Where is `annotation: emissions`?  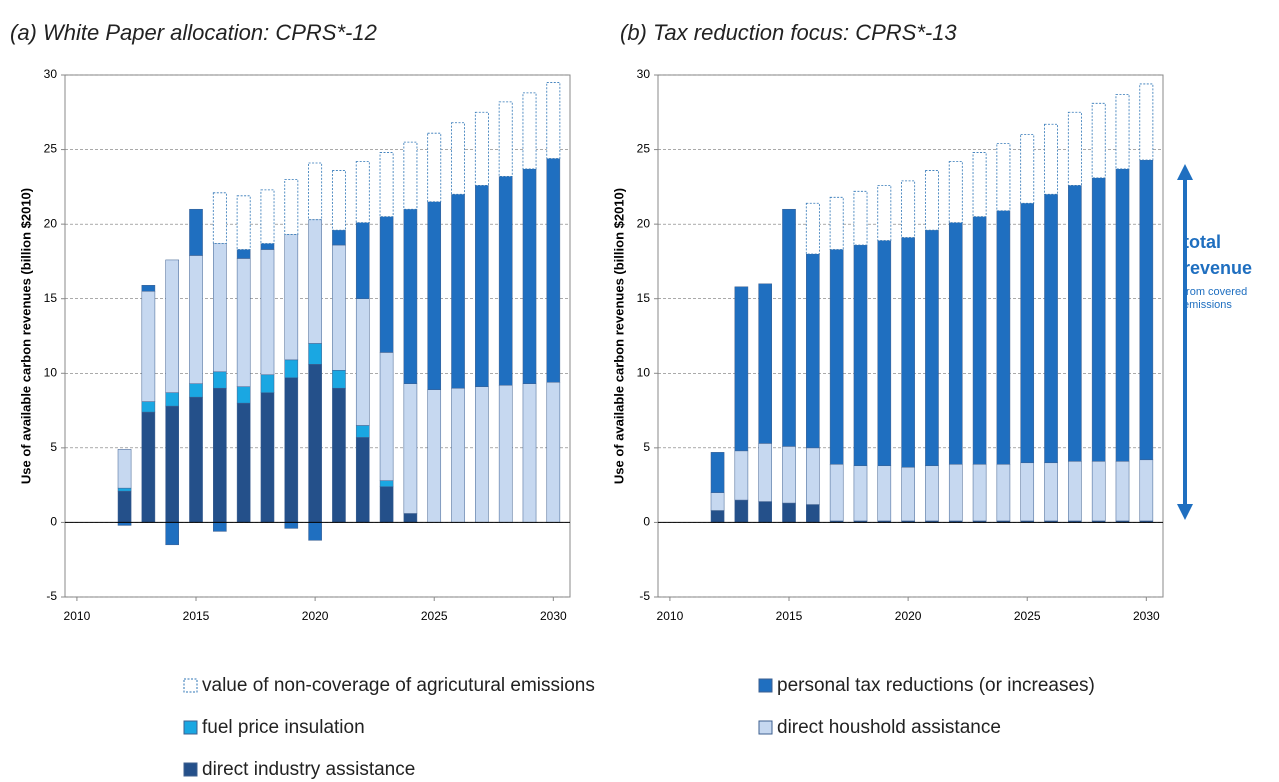
annotation: emissions is located at coordinates (1207, 305).